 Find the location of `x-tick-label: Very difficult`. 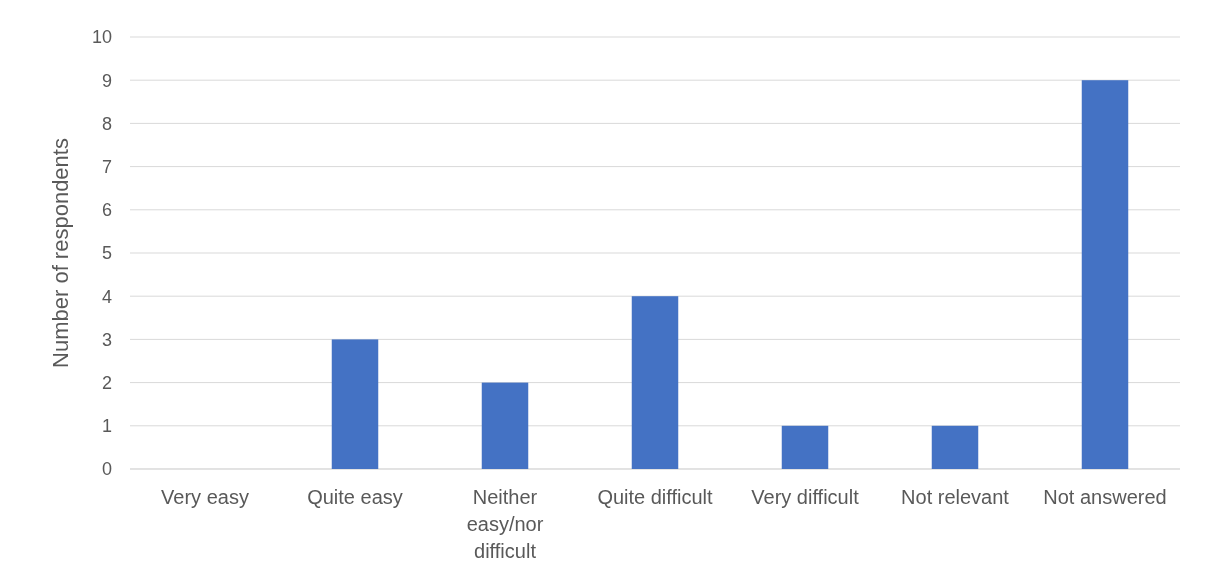

x-tick-label: Very difficult is located at coordinates (805, 497).